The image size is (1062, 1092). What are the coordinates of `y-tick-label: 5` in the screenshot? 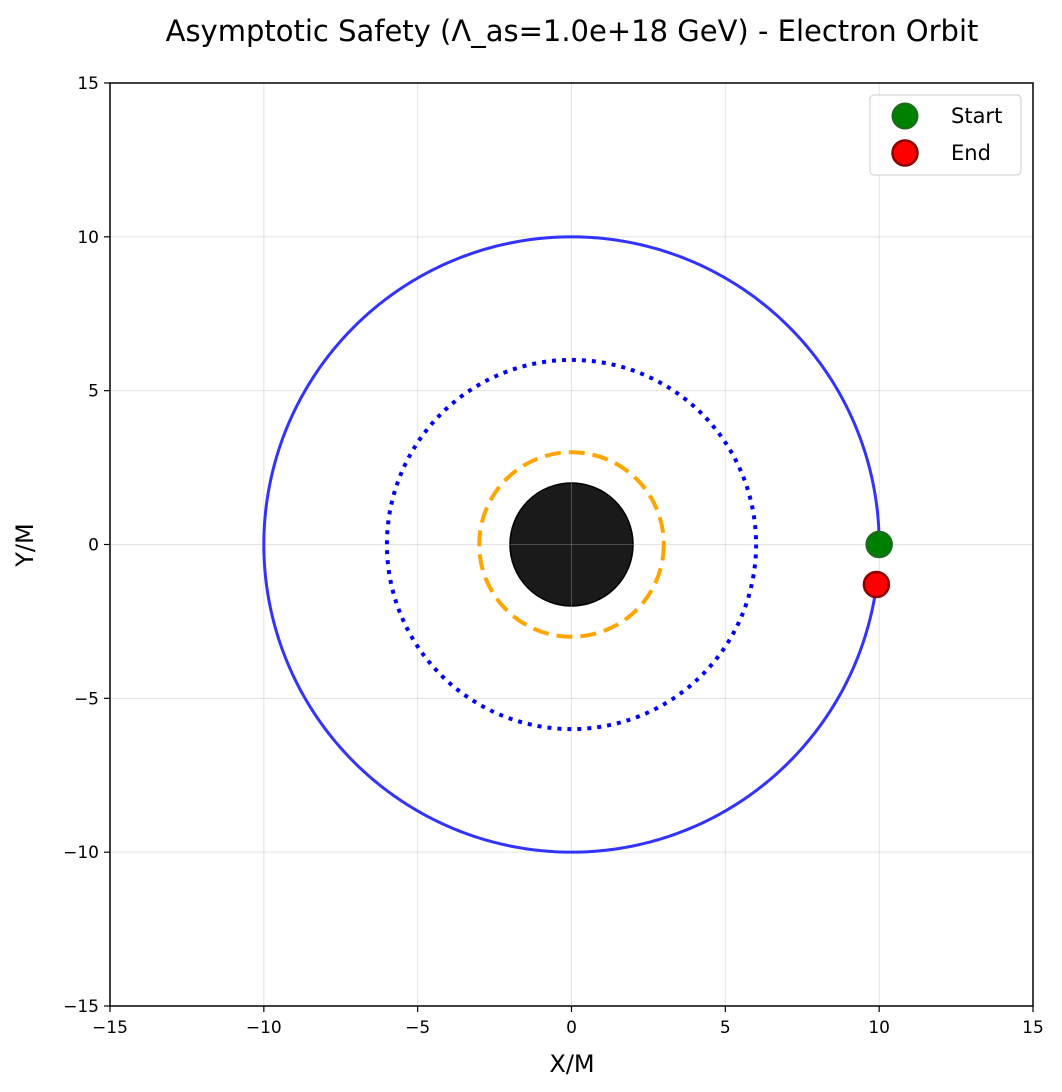 It's located at (93, 392).